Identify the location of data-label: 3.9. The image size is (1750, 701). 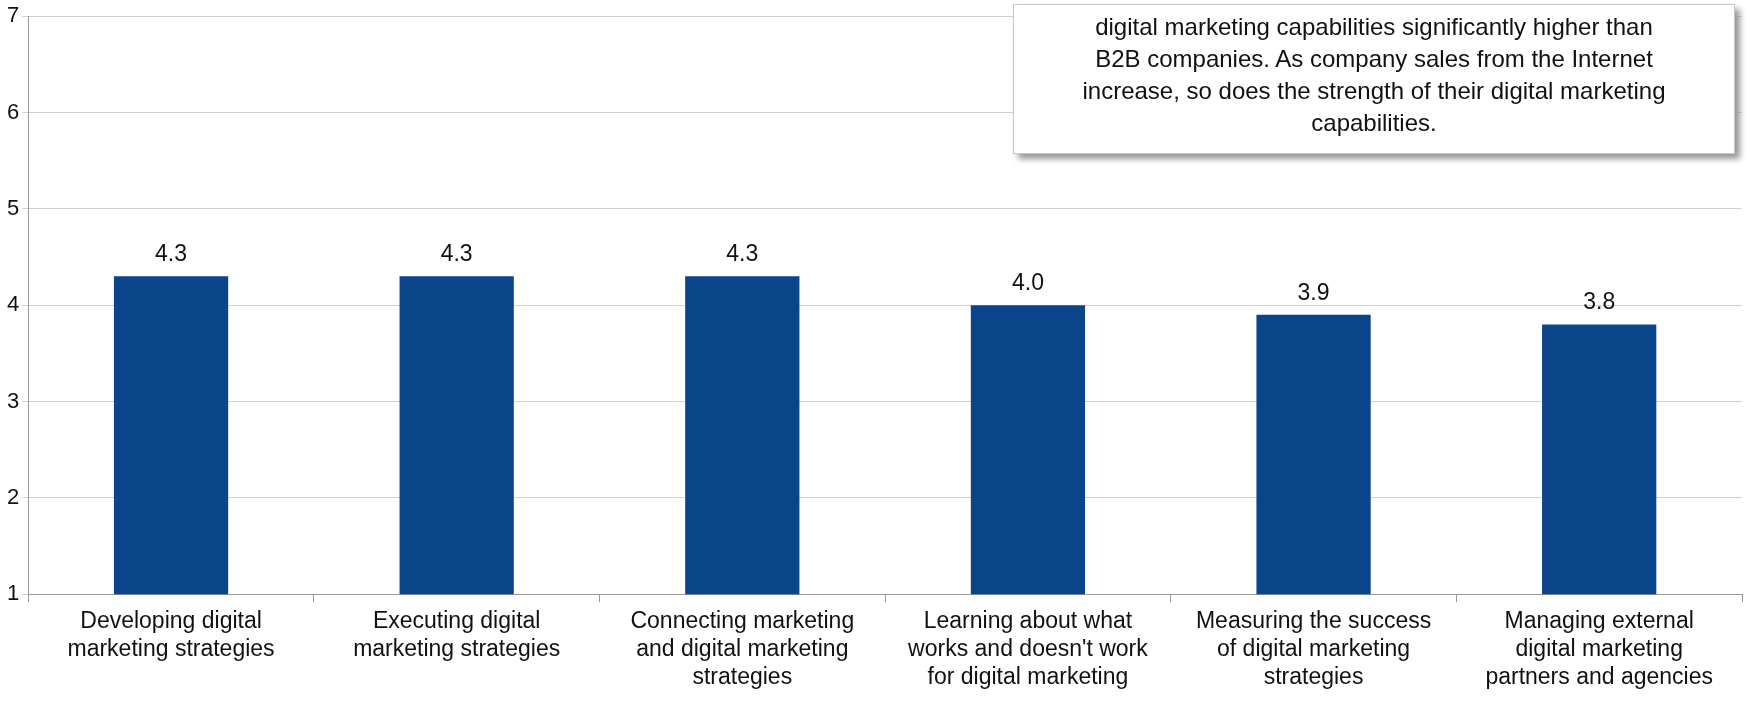
(1313, 291).